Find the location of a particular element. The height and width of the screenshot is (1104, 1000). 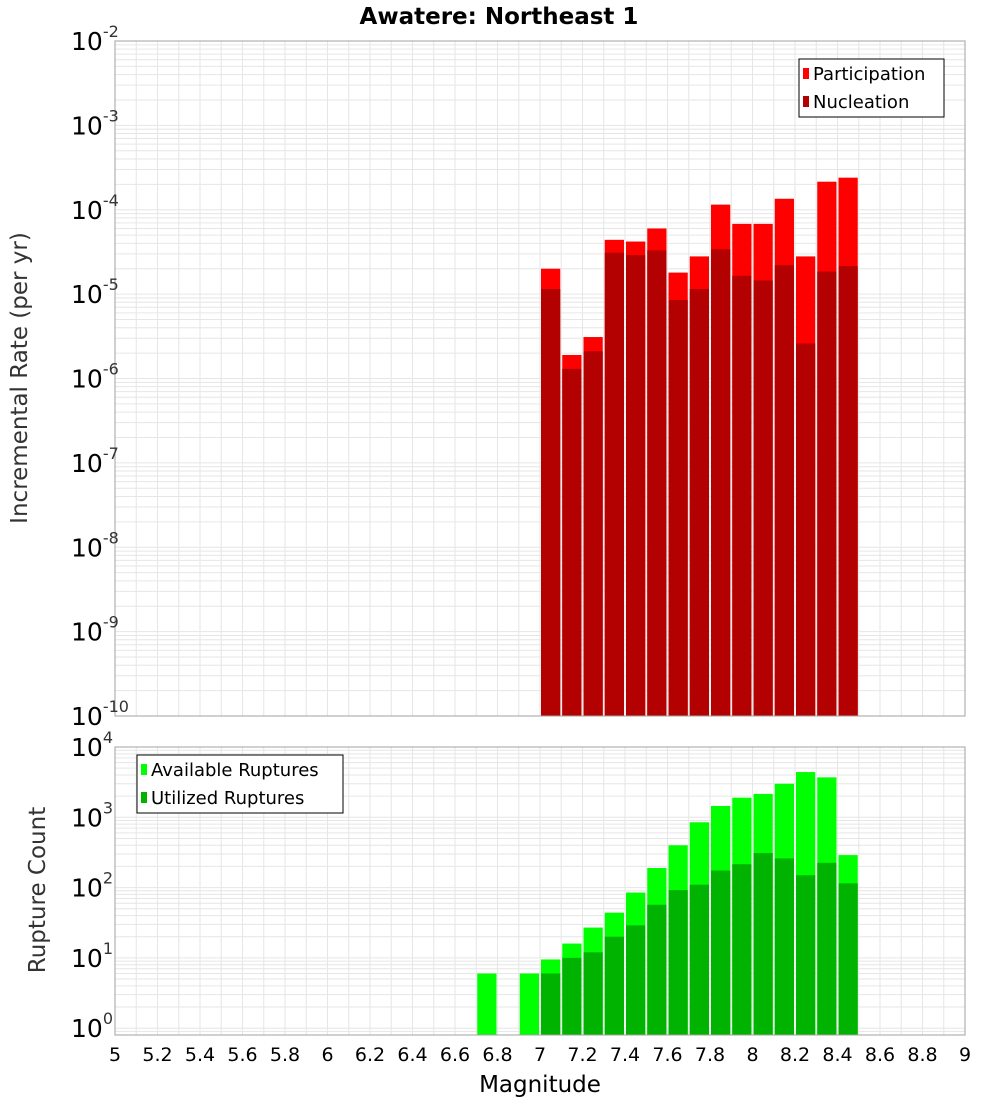

y-tick-label: 10⁻⁴ is located at coordinates (95, 208).